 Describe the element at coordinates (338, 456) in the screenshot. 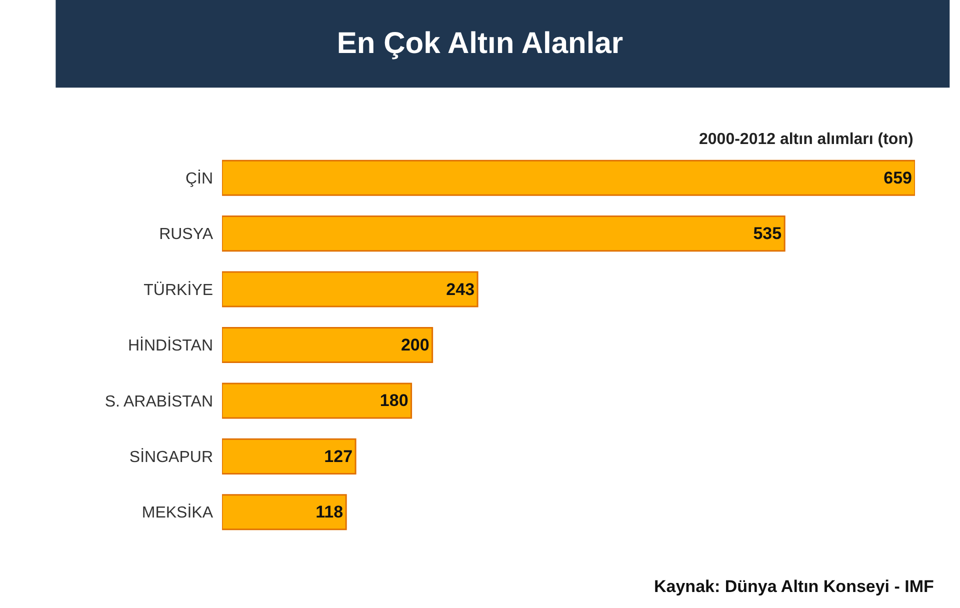

I see `data-label: 127` at that location.